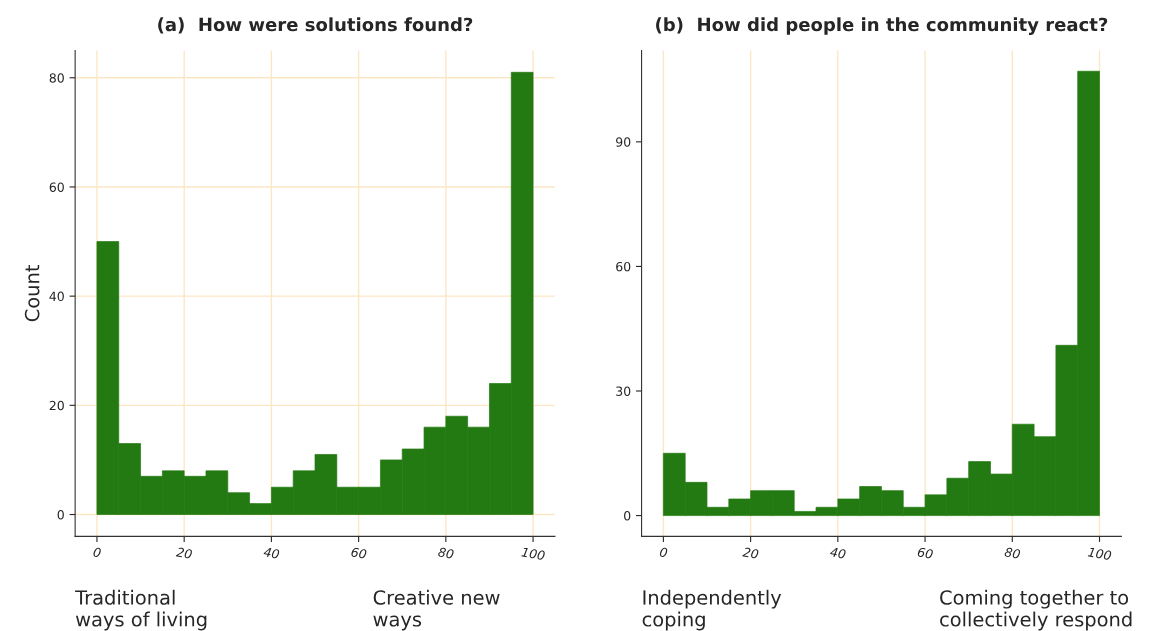 The image size is (1156, 631). I want to click on y-tick-label: 40, so click(56, 296).